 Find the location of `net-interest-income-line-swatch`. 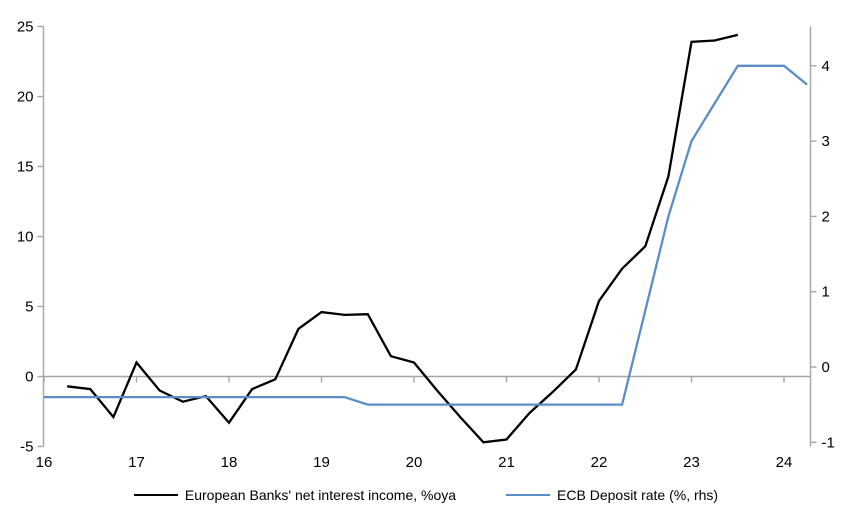

net-interest-income-line-swatch is located at coordinates (155, 495).